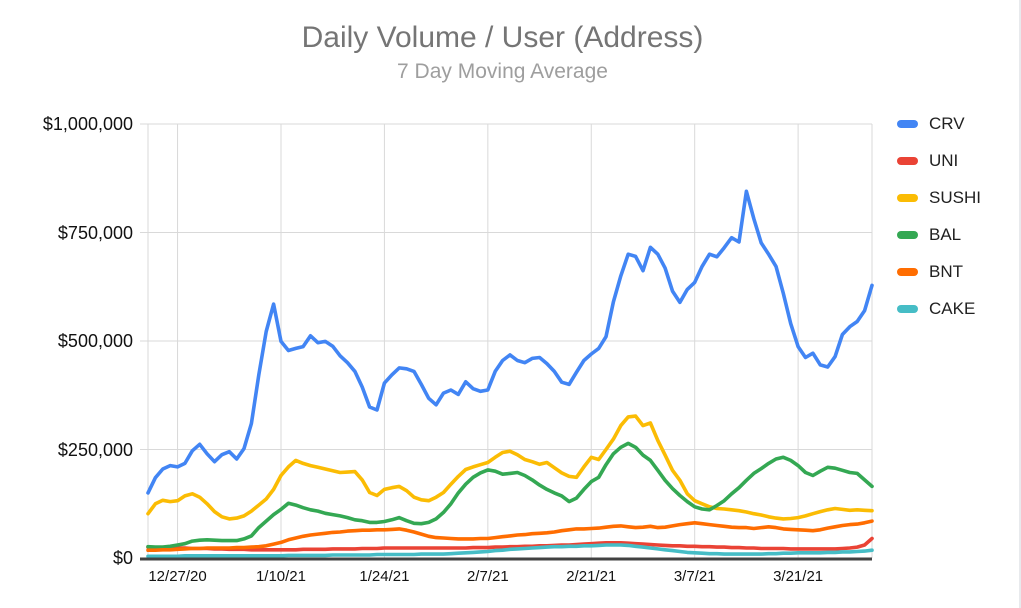 The height and width of the screenshot is (608, 1021). I want to click on legend-item-bnt: BNT, so click(939, 272).